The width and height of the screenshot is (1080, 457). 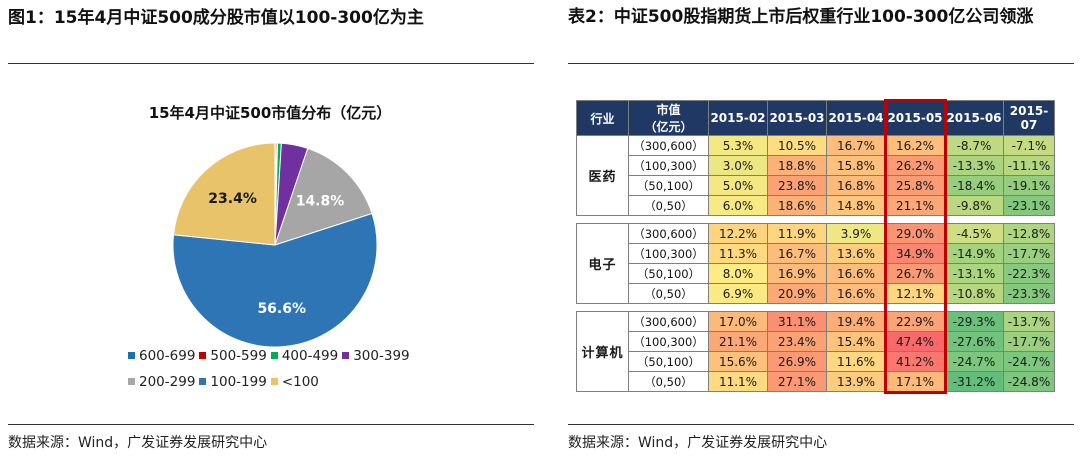 I want to click on legend-label: 100-199, so click(x=238, y=382).